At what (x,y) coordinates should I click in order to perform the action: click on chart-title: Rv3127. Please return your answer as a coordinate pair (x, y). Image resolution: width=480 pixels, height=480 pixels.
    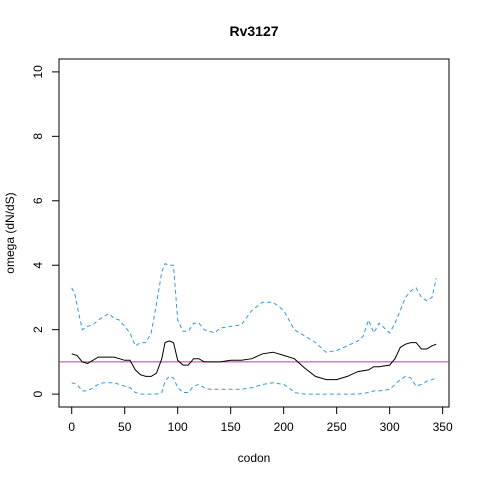
    Looking at the image, I should click on (253, 31).